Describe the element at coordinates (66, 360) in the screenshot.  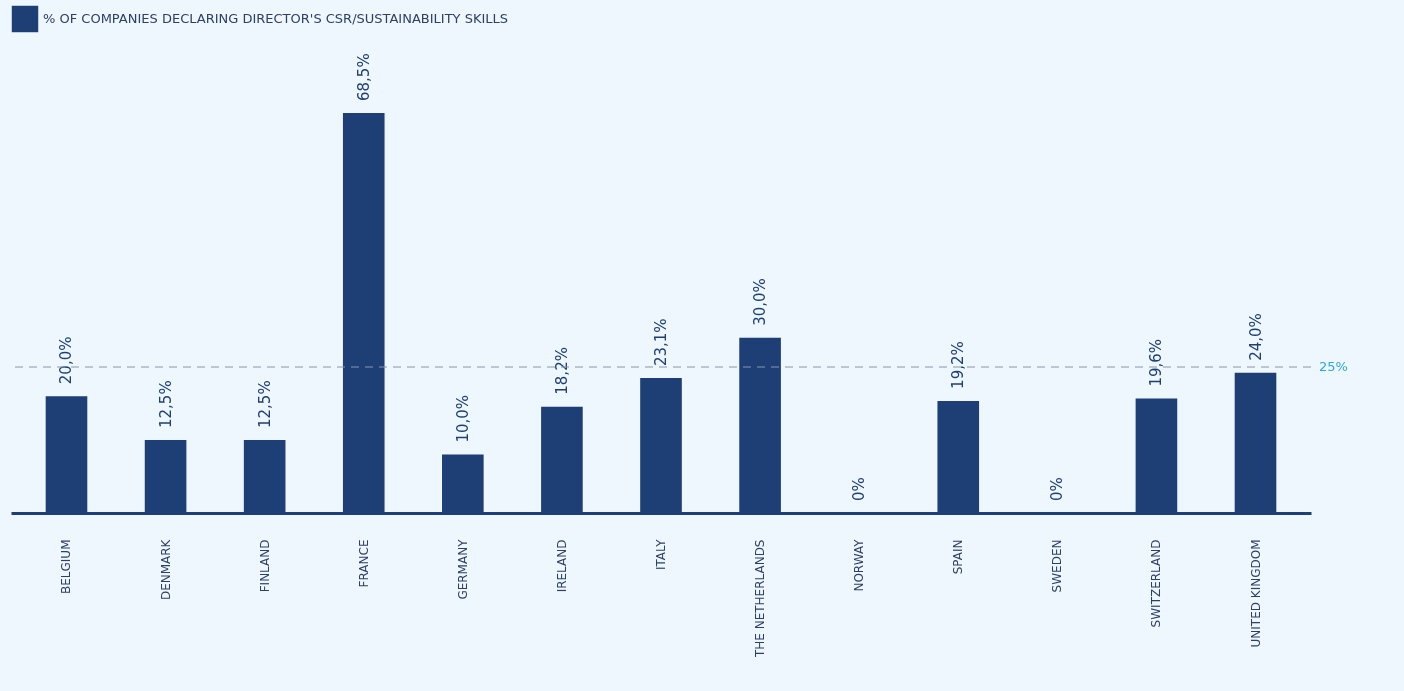
I see `data-label: 20,0%` at that location.